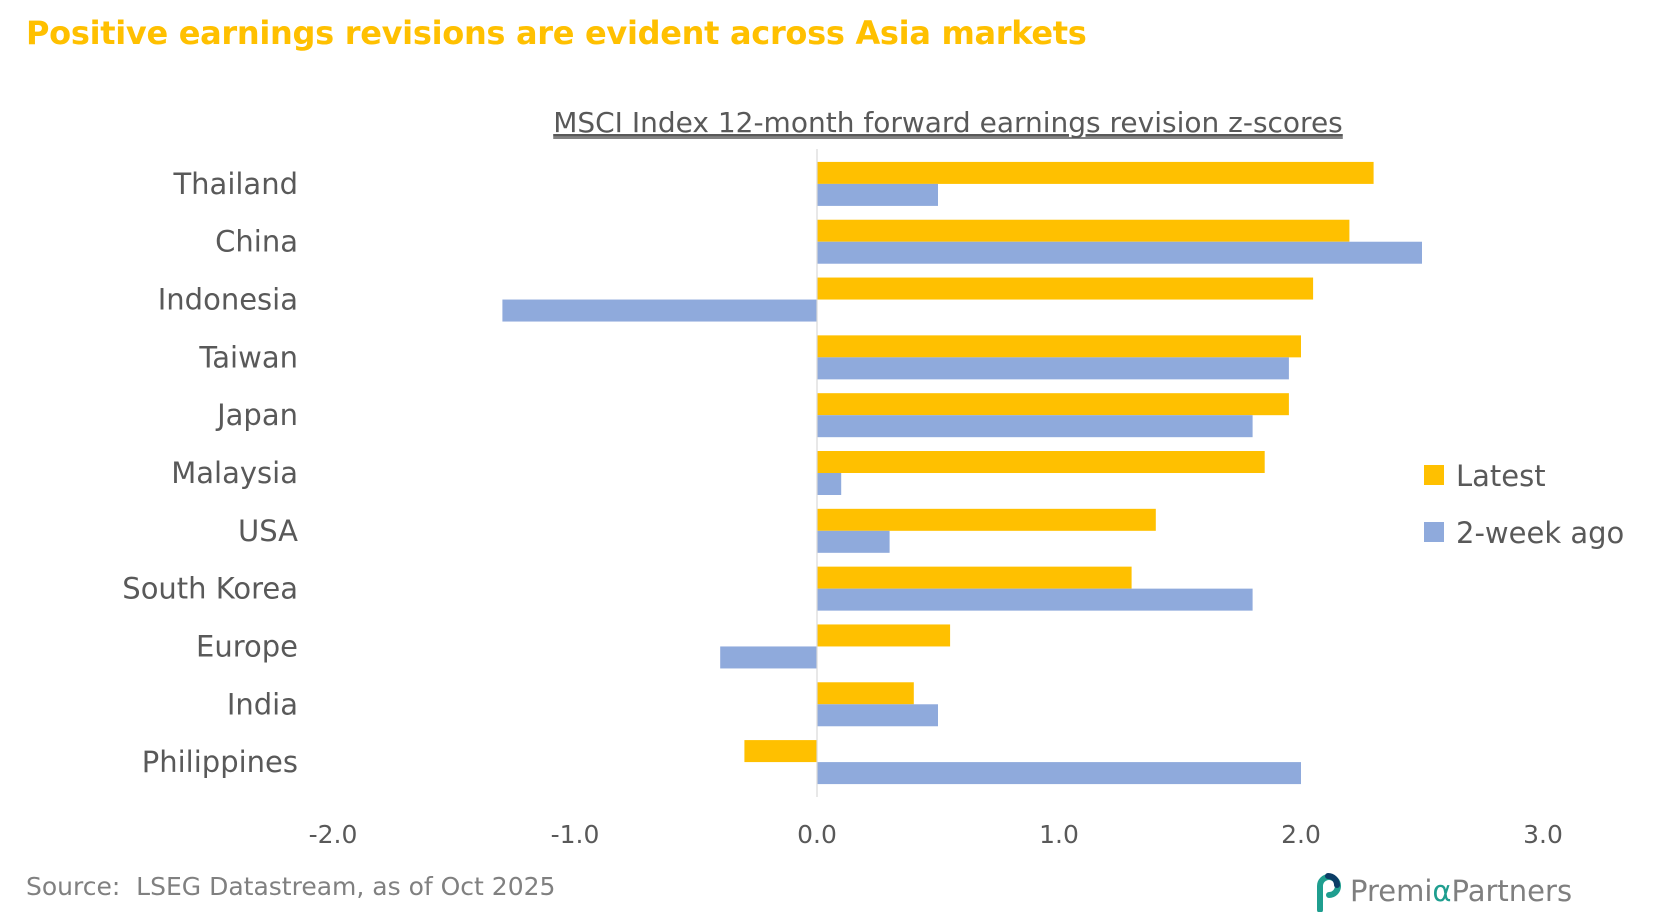  I want to click on category-label: Philippines, so click(220, 762).